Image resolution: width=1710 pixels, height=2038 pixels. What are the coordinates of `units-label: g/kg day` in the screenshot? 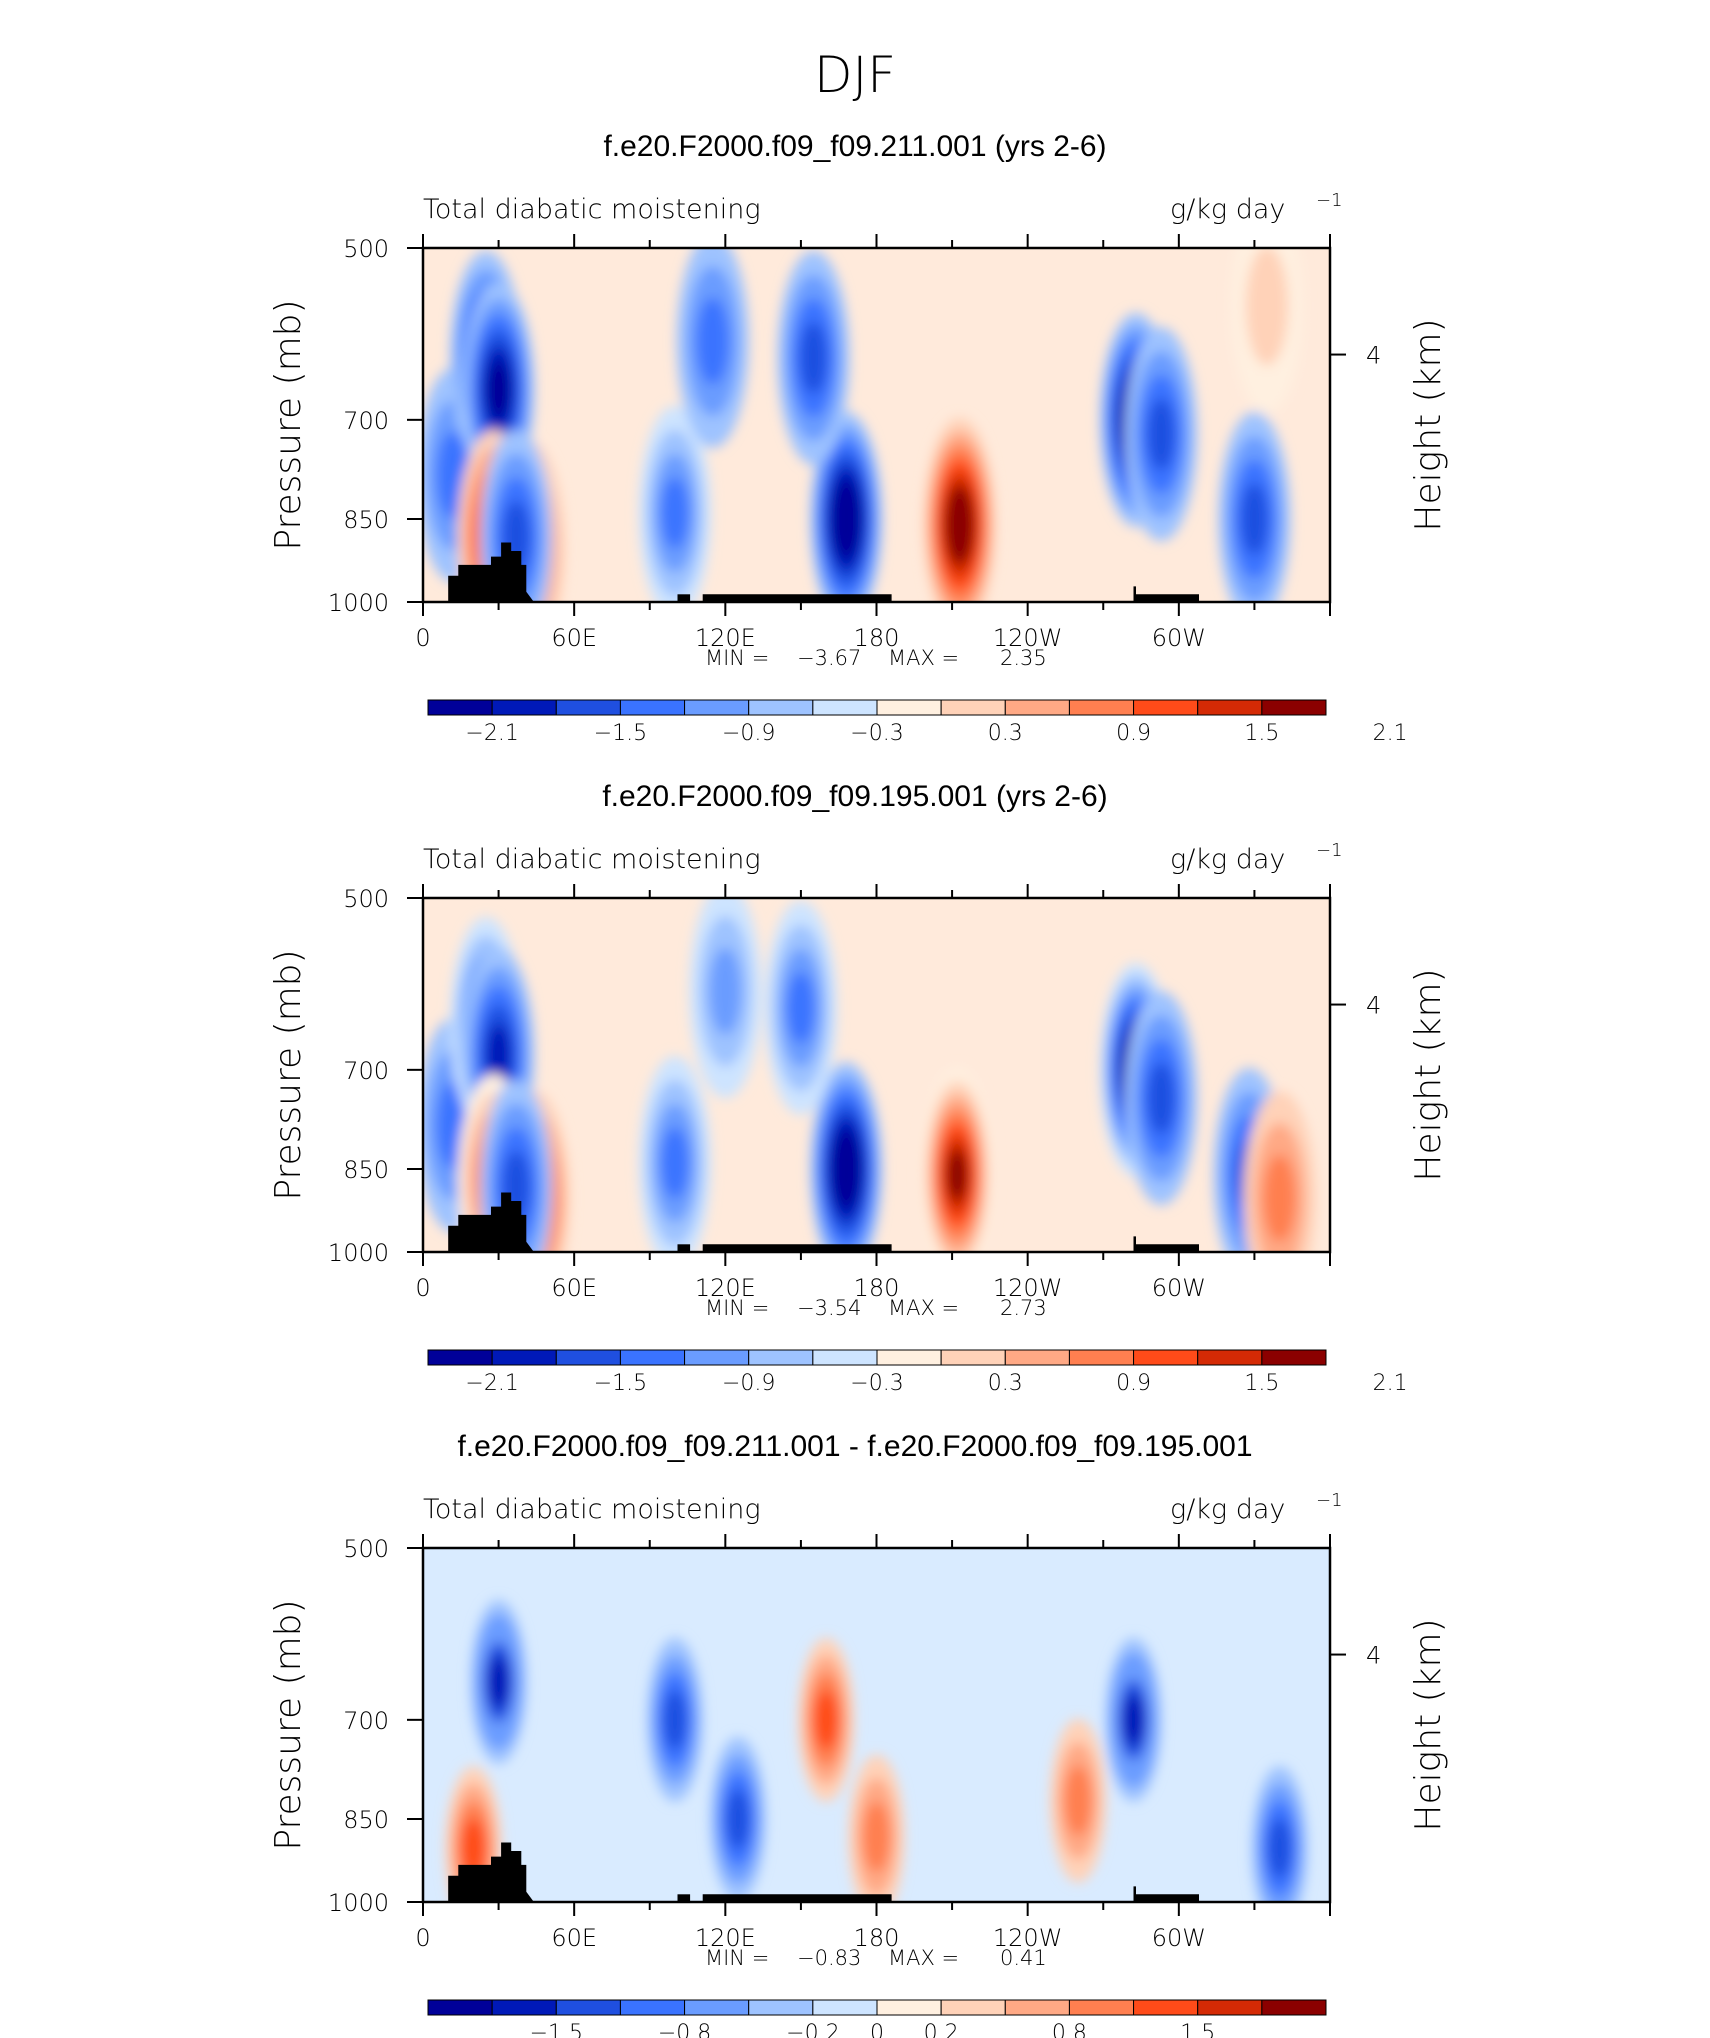 It's located at (1227, 859).